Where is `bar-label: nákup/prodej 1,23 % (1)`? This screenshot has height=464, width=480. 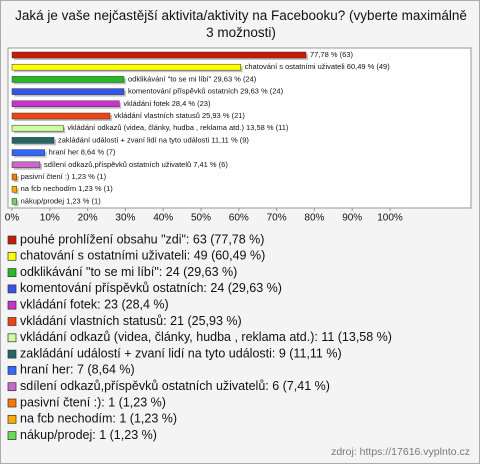
bar-label: nákup/prodej 1,23 % (1) is located at coordinates (61, 200).